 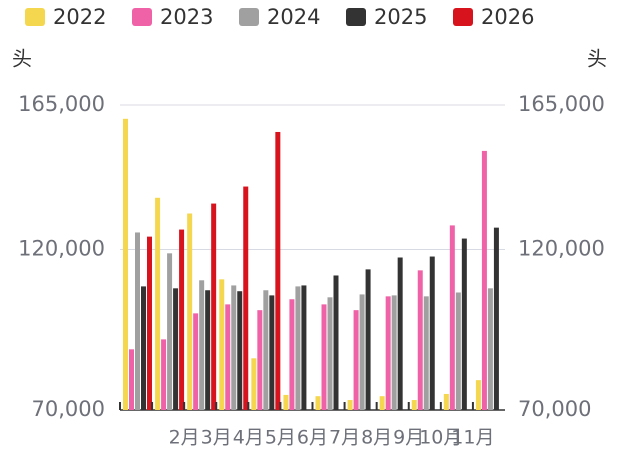 What do you see at coordinates (186, 17) in the screenshot?
I see `legend-label: 2023` at bounding box center [186, 17].